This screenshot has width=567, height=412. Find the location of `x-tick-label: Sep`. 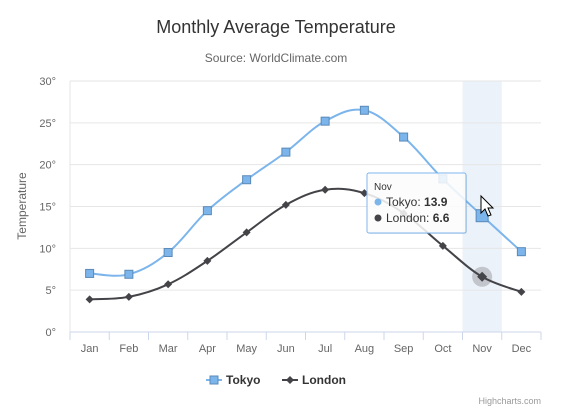

x-tick-label: Sep is located at coordinates (404, 349).